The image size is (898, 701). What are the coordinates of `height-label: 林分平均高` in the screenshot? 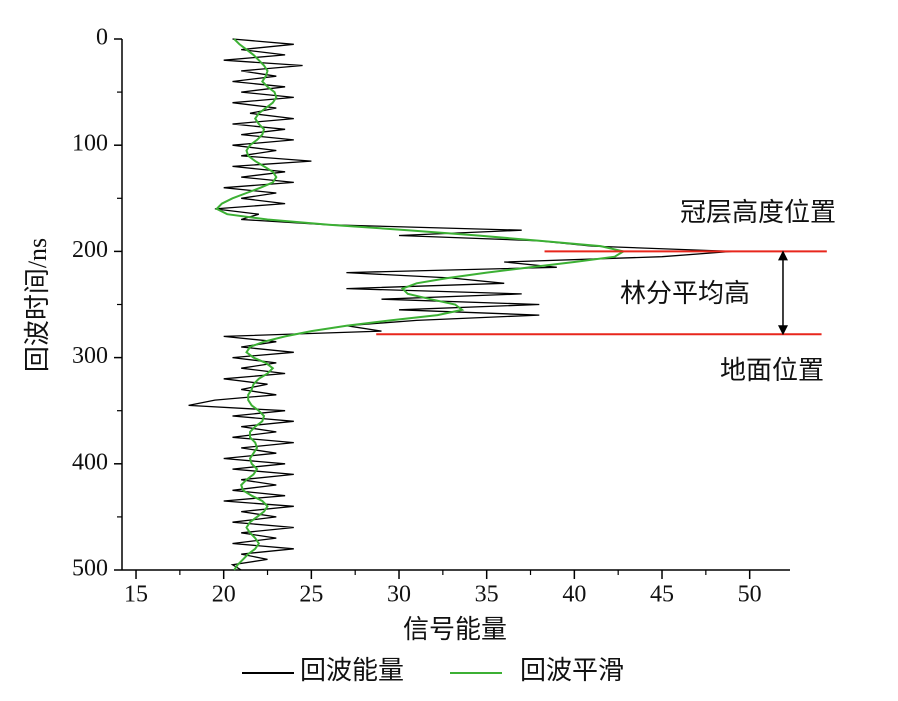 It's located at (685, 293).